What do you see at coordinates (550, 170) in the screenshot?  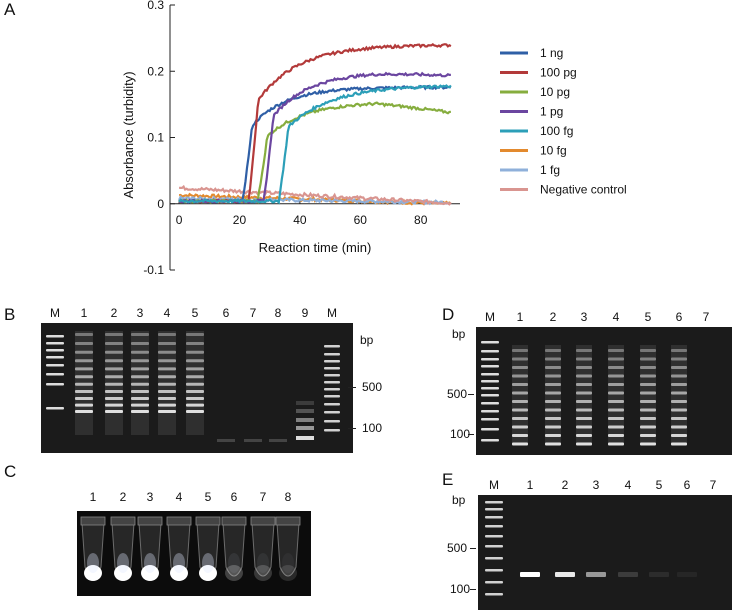 I see `legend-label: 1 fg` at bounding box center [550, 170].